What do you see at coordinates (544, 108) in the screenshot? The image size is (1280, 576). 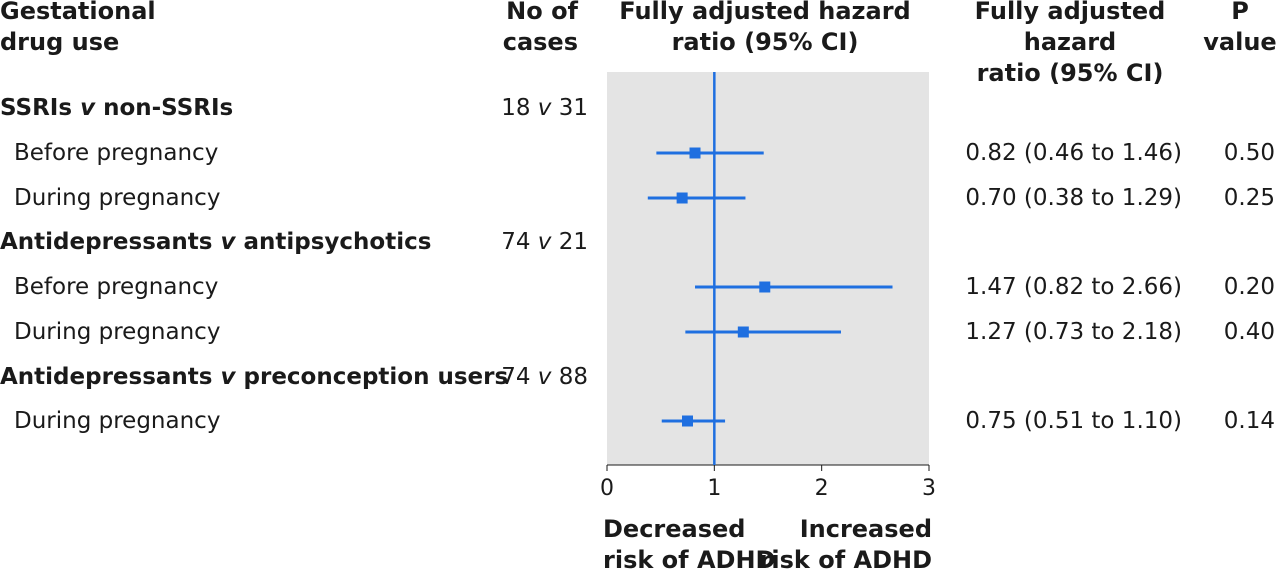 I see `cases-ssri: 18 v 31` at bounding box center [544, 108].